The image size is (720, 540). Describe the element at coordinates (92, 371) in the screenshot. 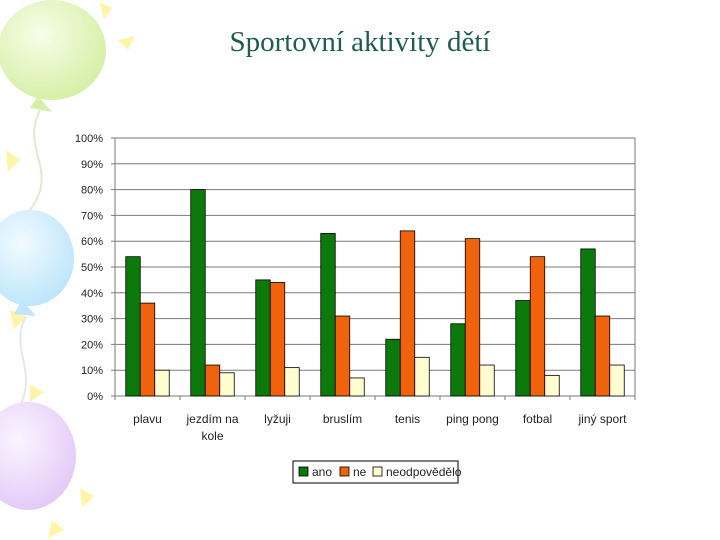

I see `y-tick-label: 10%` at that location.